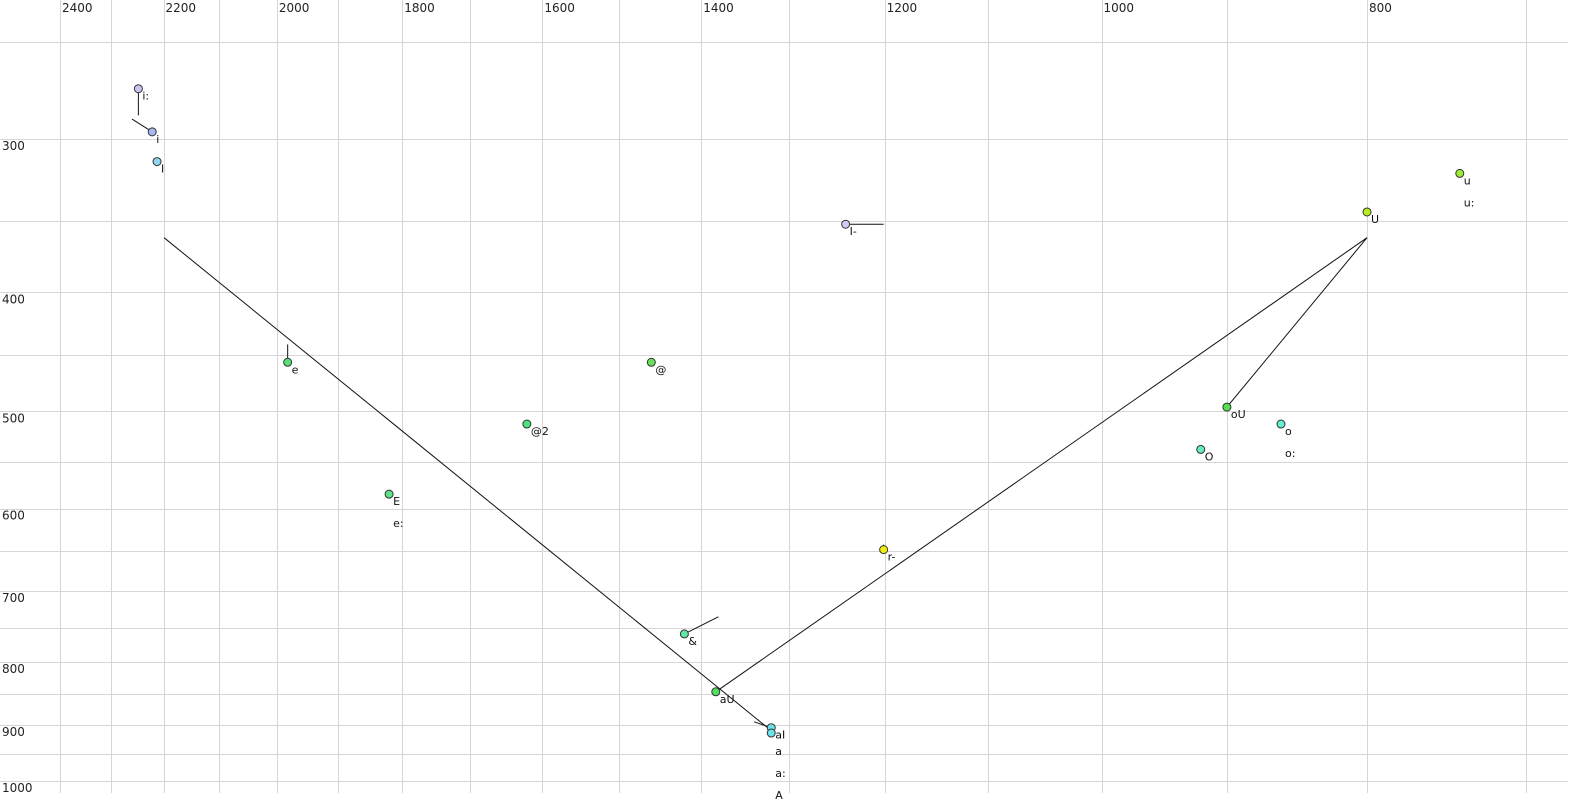  Describe the element at coordinates (181, 8) in the screenshot. I see `x-tick-label: 2200` at that location.